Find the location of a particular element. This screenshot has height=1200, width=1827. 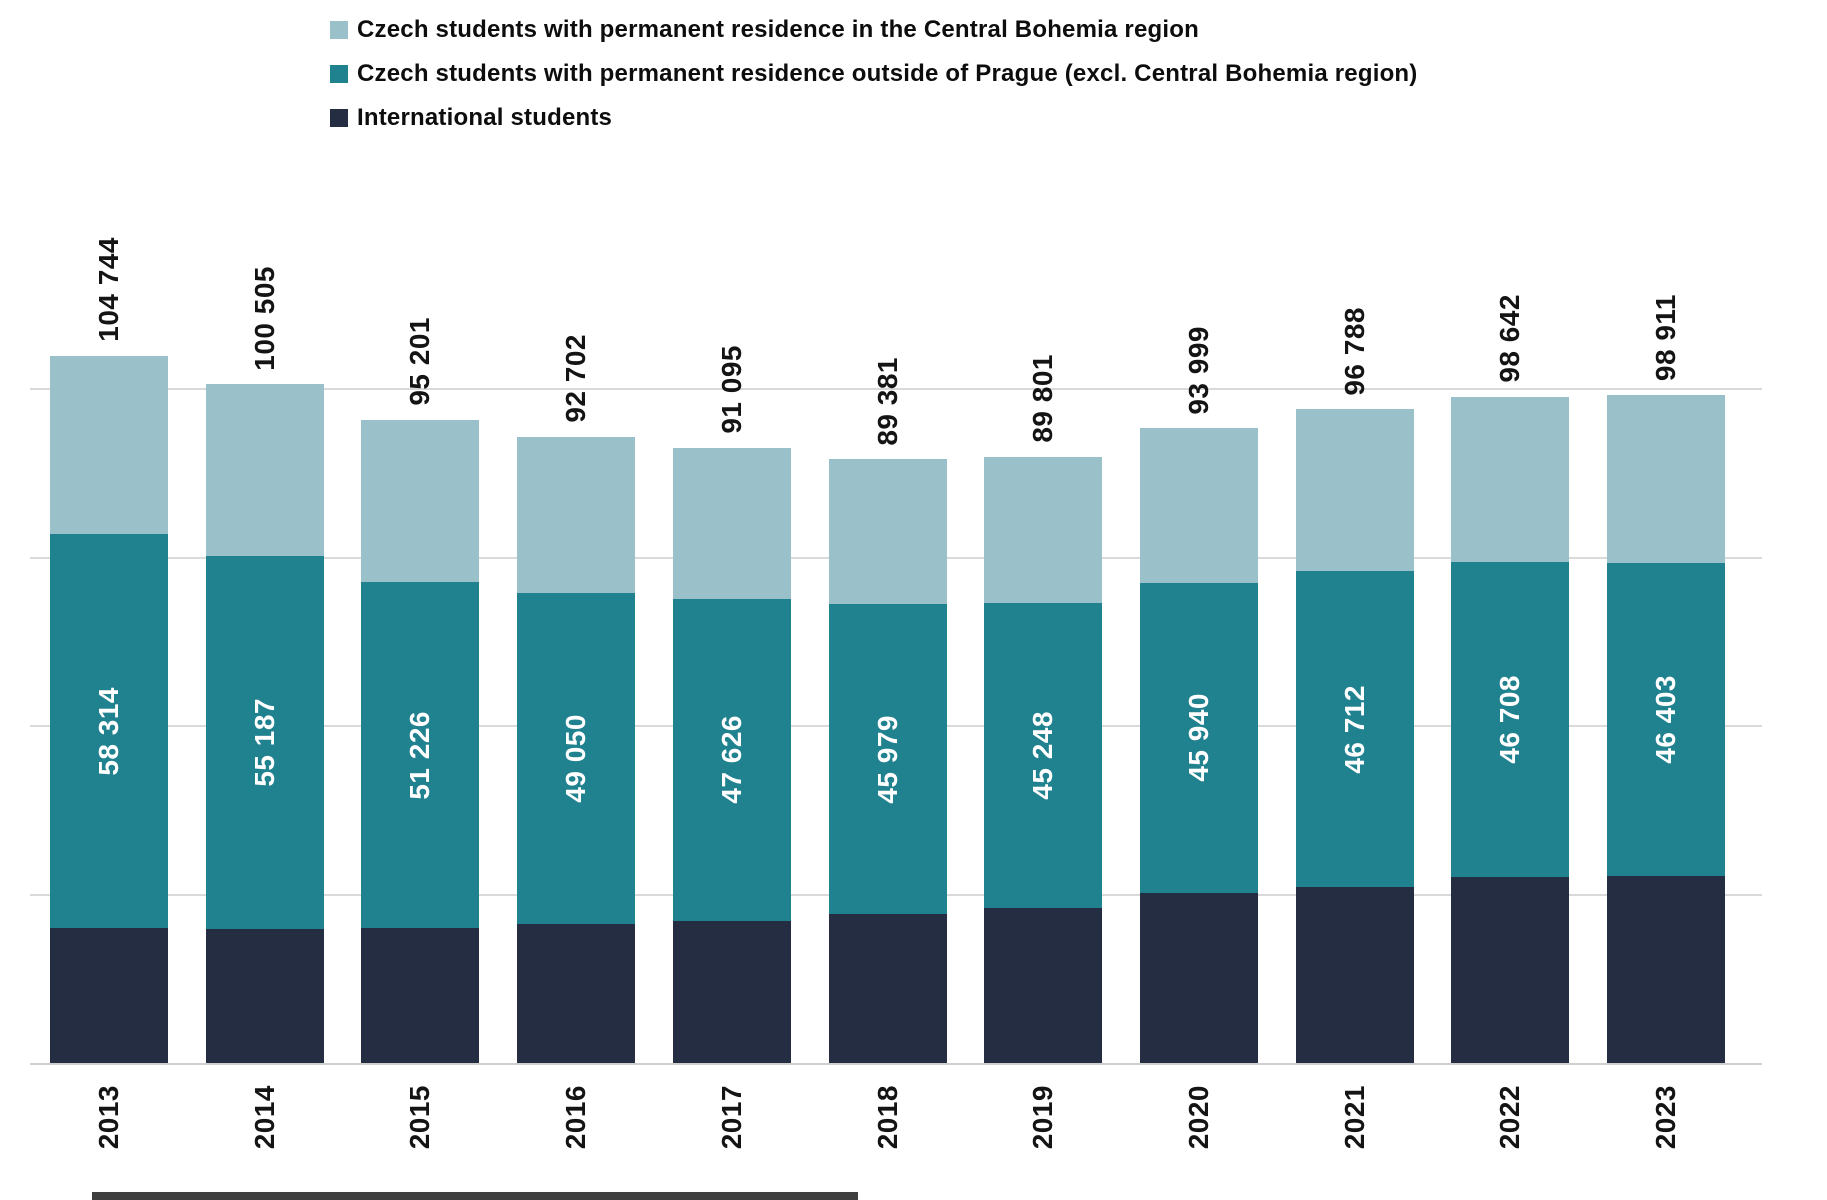

bar-total-value: 95 201 is located at coordinates (420, 362).